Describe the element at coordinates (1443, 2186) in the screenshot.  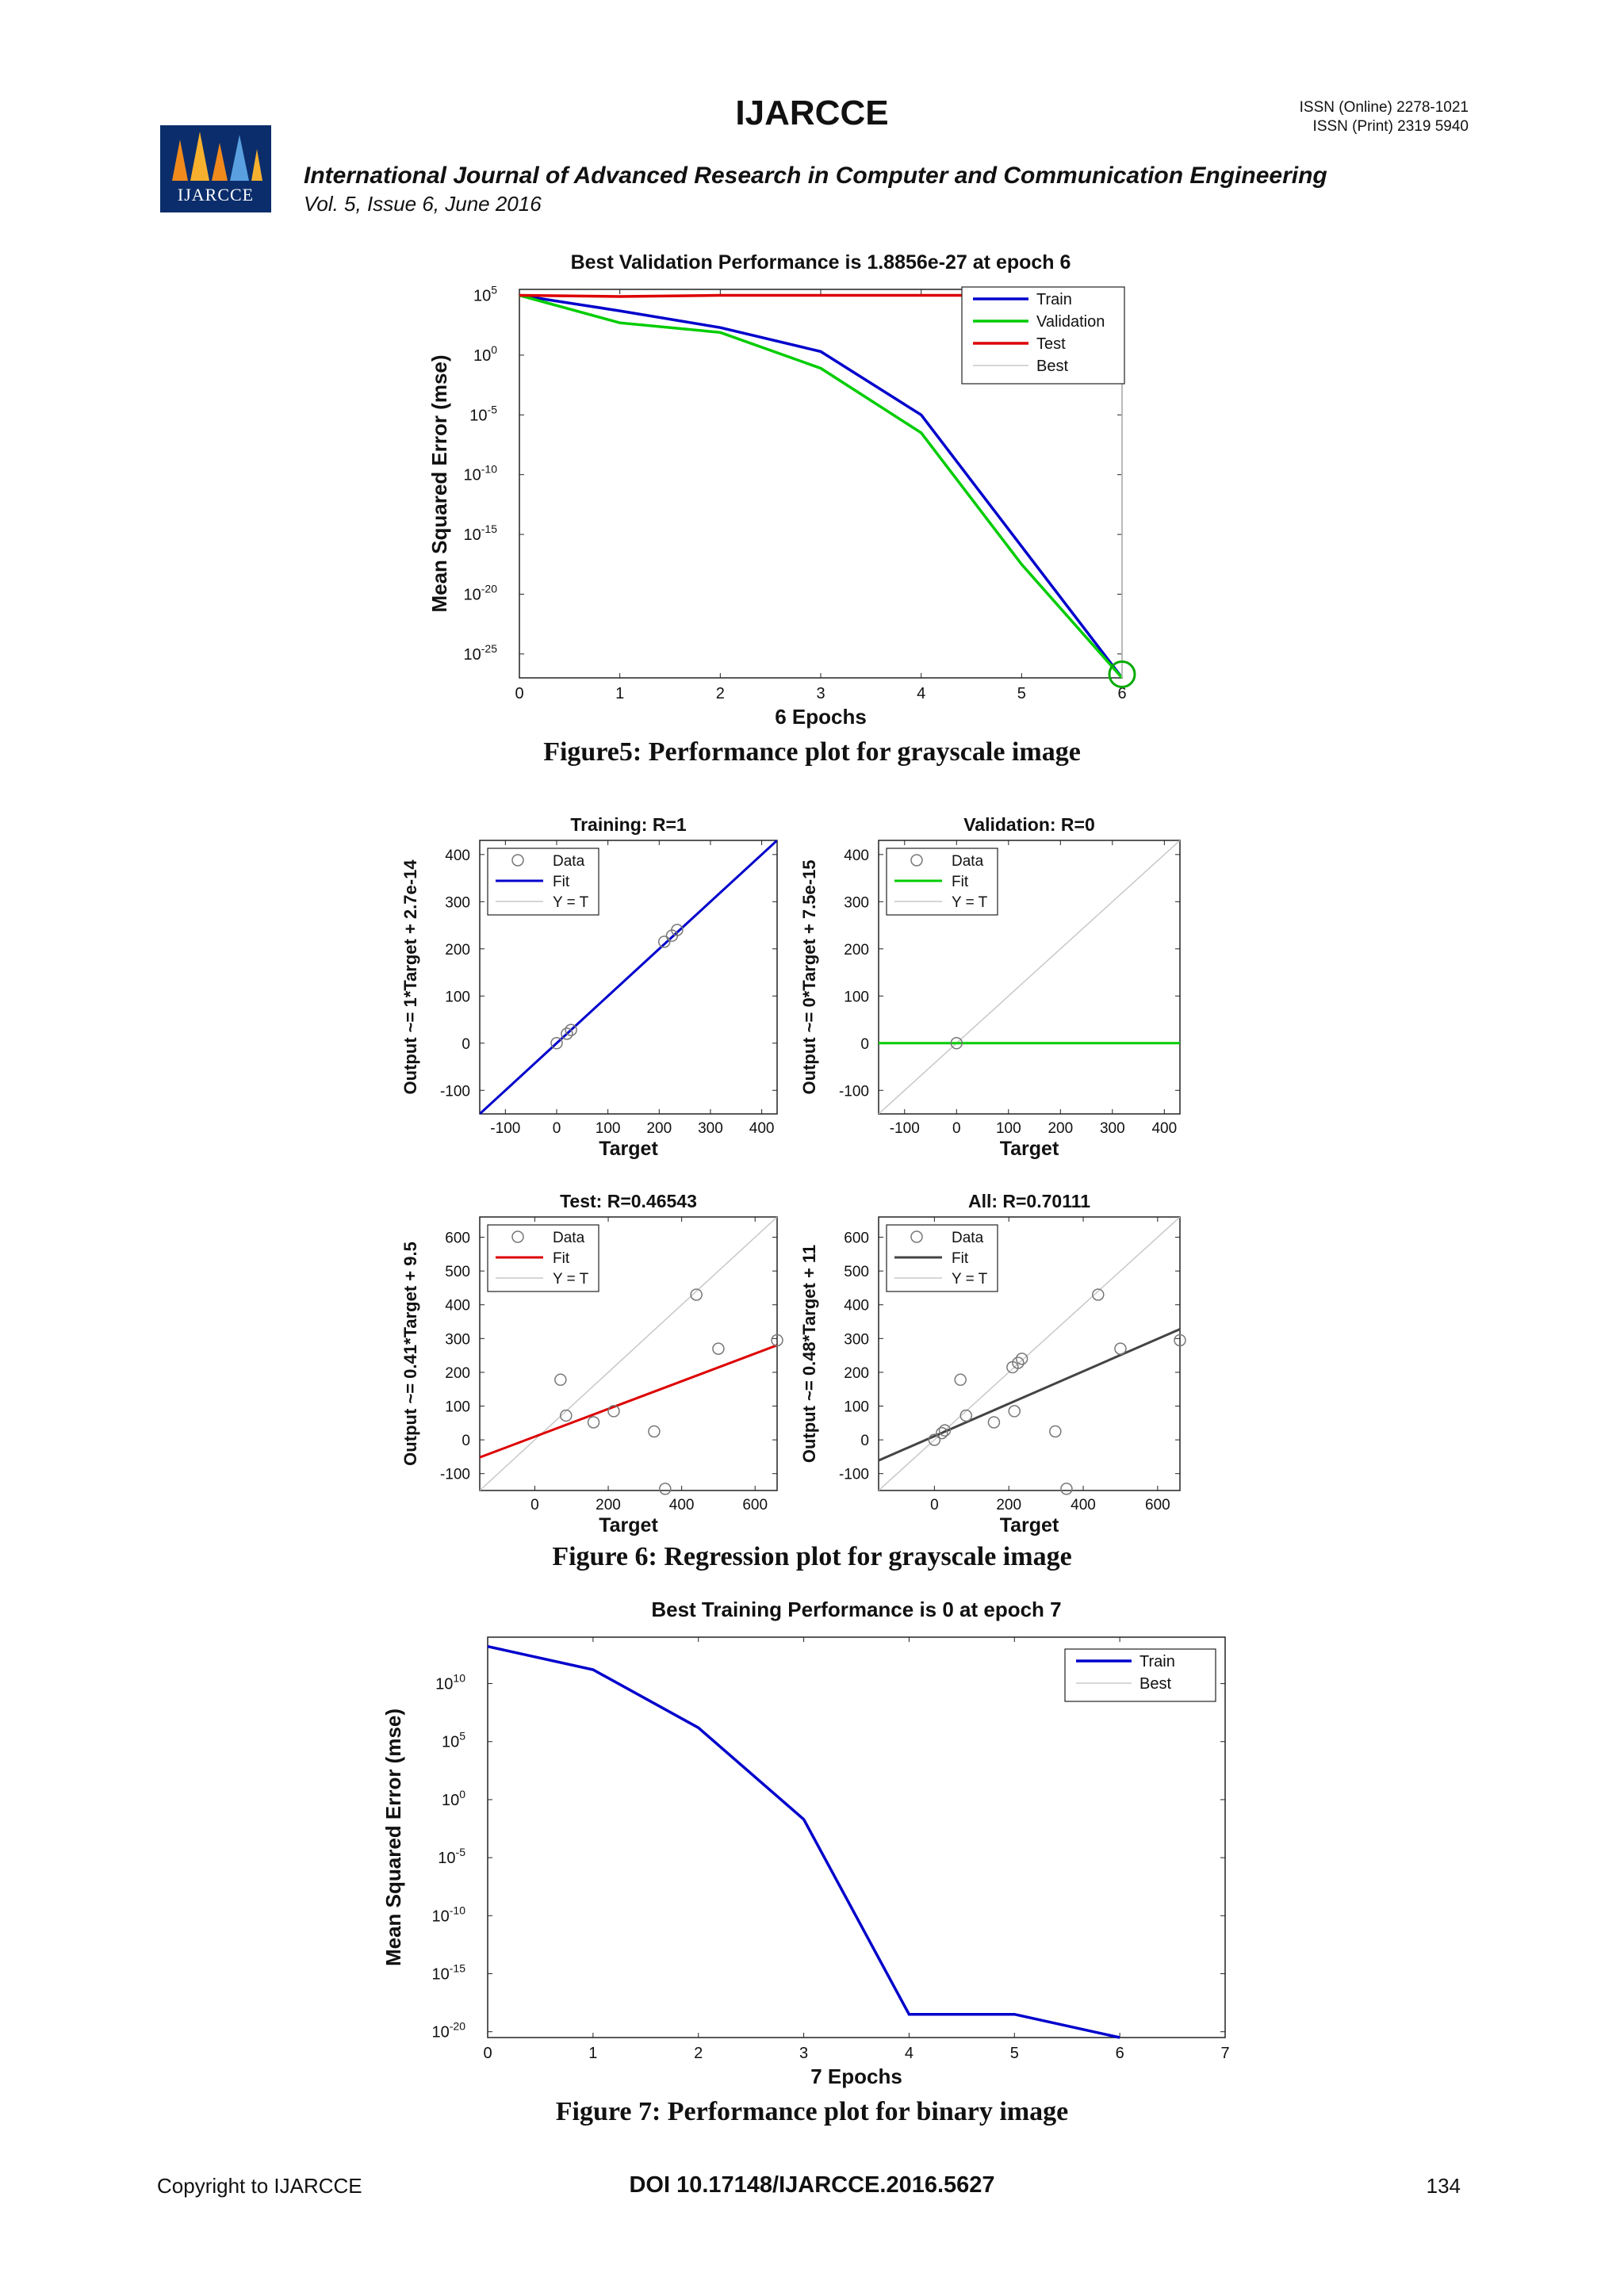
I see `footer-page-number: 134` at that location.